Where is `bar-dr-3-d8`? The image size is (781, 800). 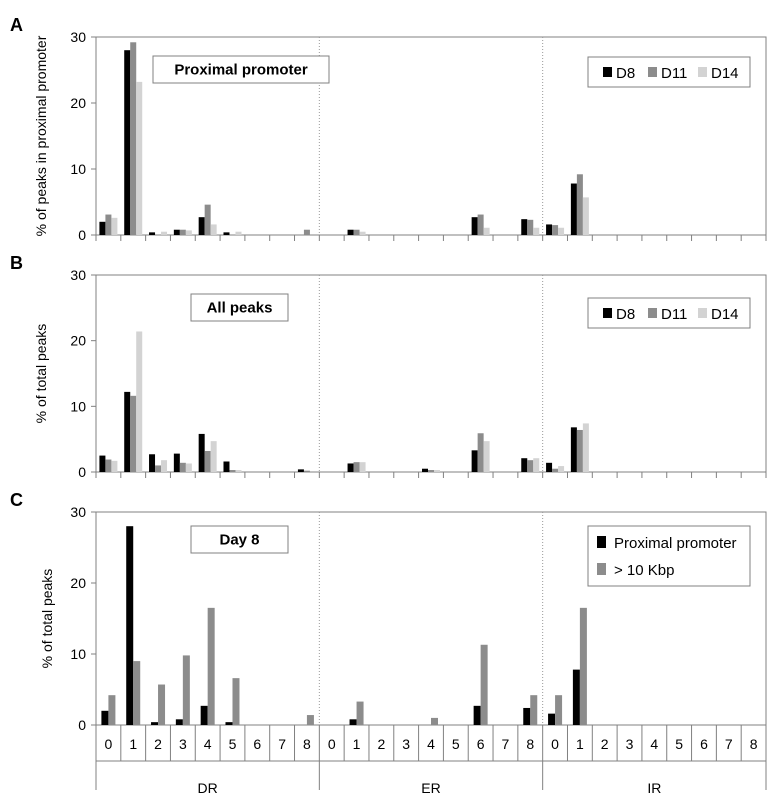
bar-dr-3-d8 is located at coordinates (176, 232).